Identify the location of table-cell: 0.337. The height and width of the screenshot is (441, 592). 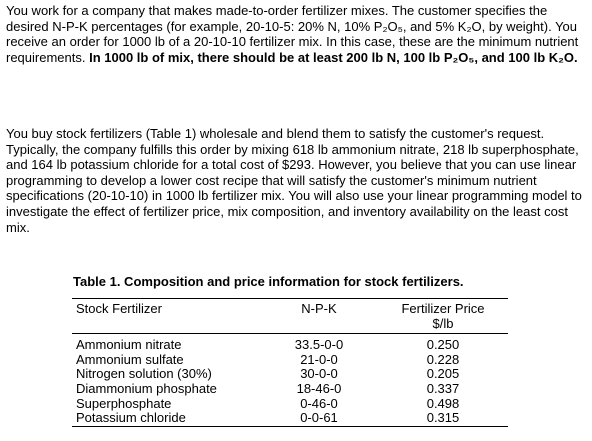
(443, 388).